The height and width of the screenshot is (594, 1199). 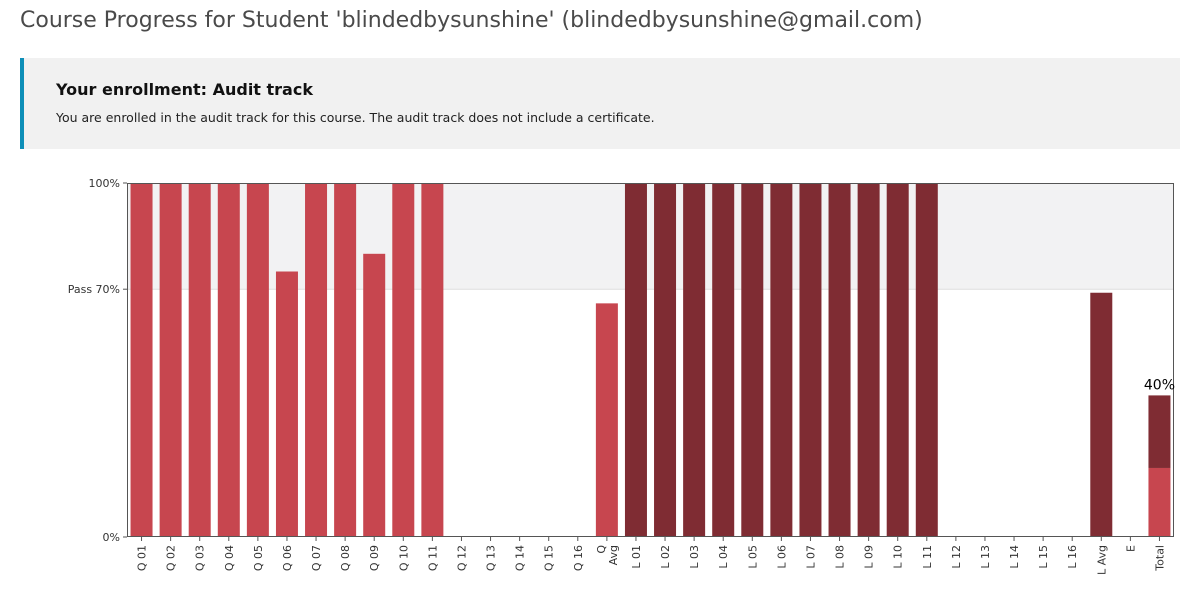 What do you see at coordinates (1159, 558) in the screenshot?
I see `x-tick-label: Total` at bounding box center [1159, 558].